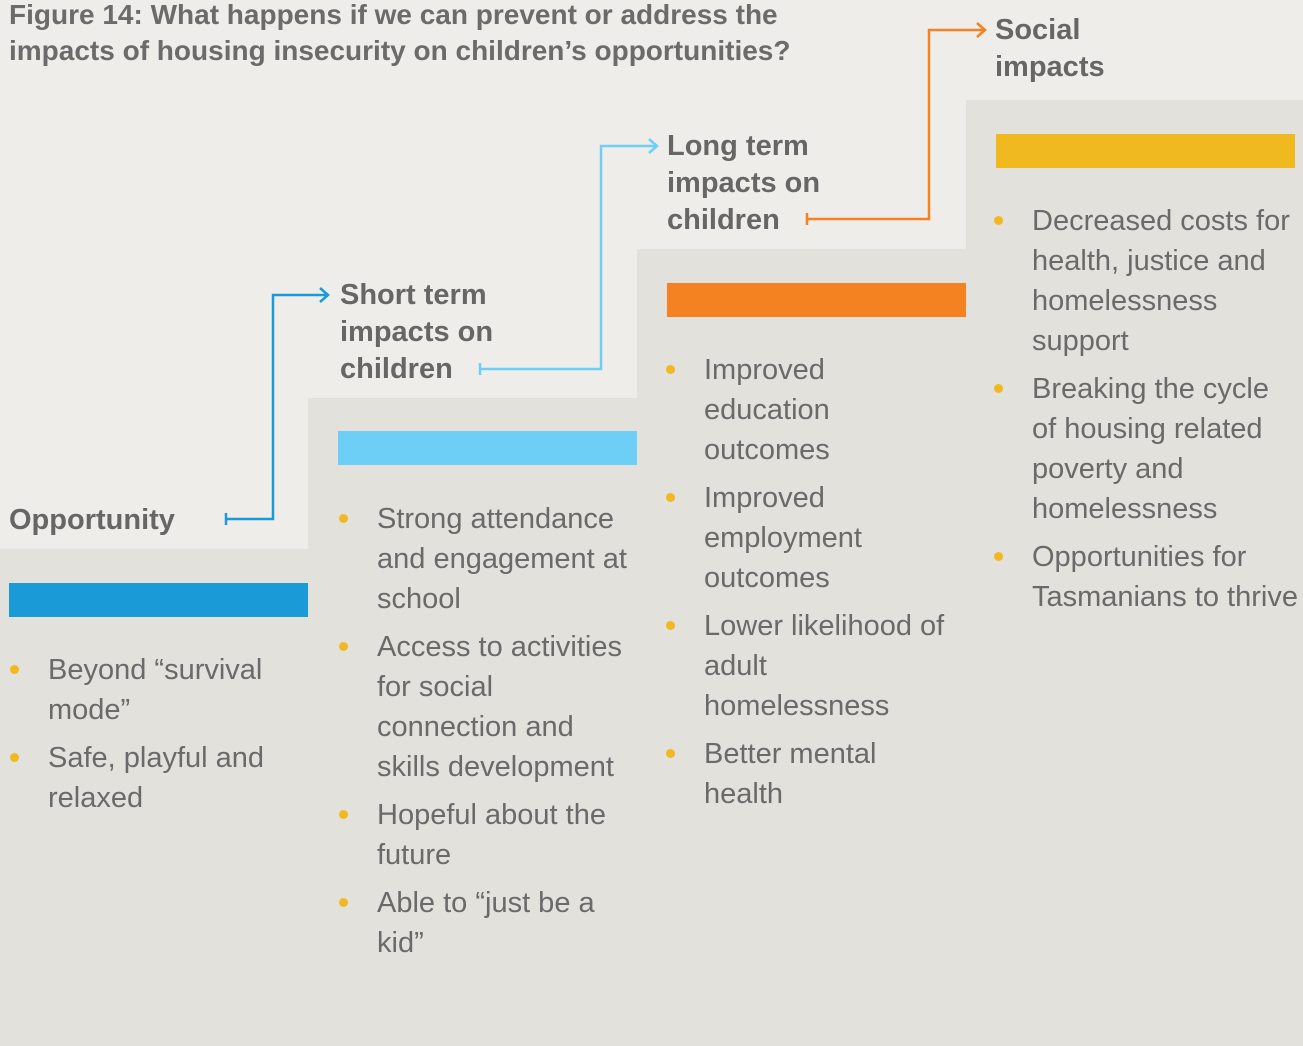 This screenshot has width=1303, height=1046. I want to click on column-heading: Short term impacts on children, so click(416, 332).